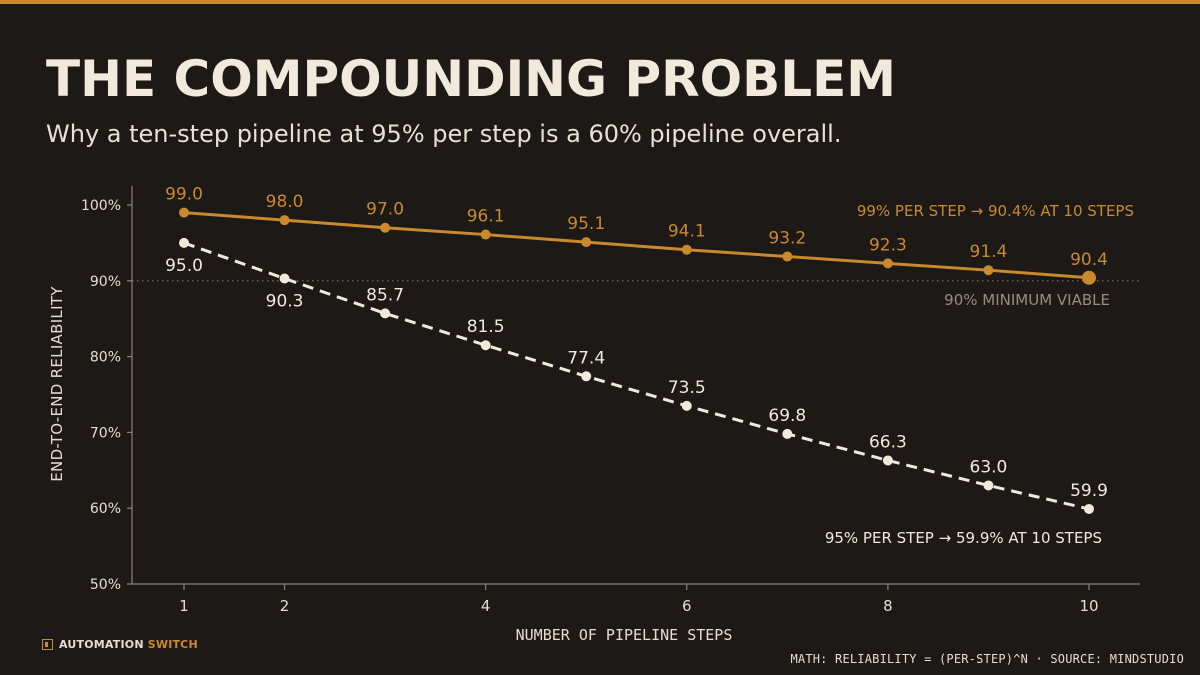 The width and height of the screenshot is (1200, 675). What do you see at coordinates (989, 467) in the screenshot?
I see `series-95-data-label: 63.0` at bounding box center [989, 467].